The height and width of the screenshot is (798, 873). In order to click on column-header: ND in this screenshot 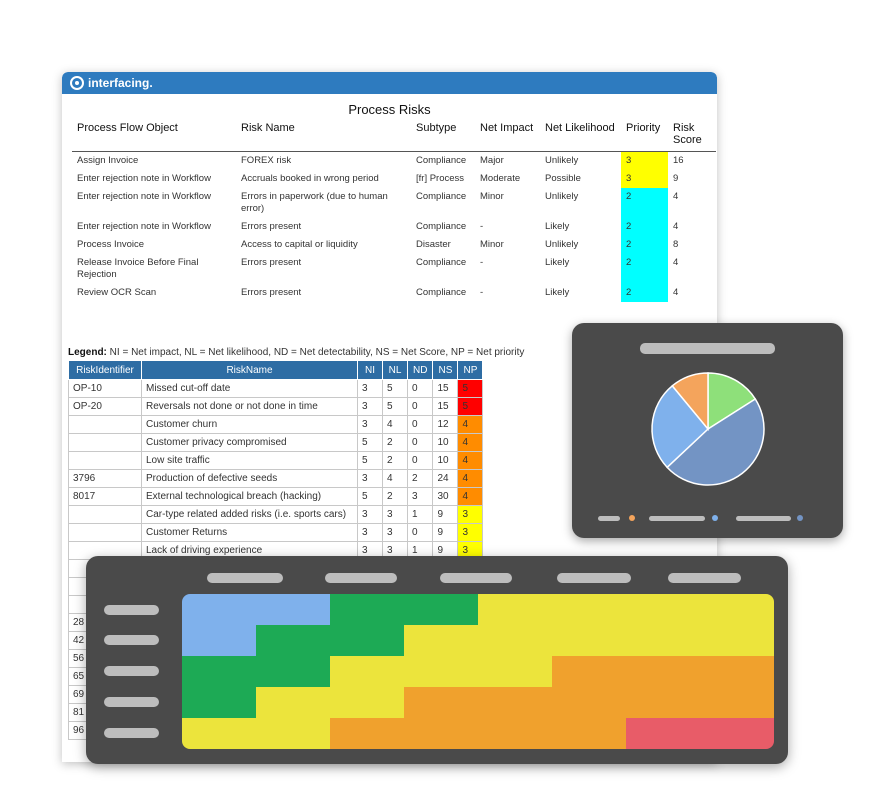, I will do `click(420, 370)`.